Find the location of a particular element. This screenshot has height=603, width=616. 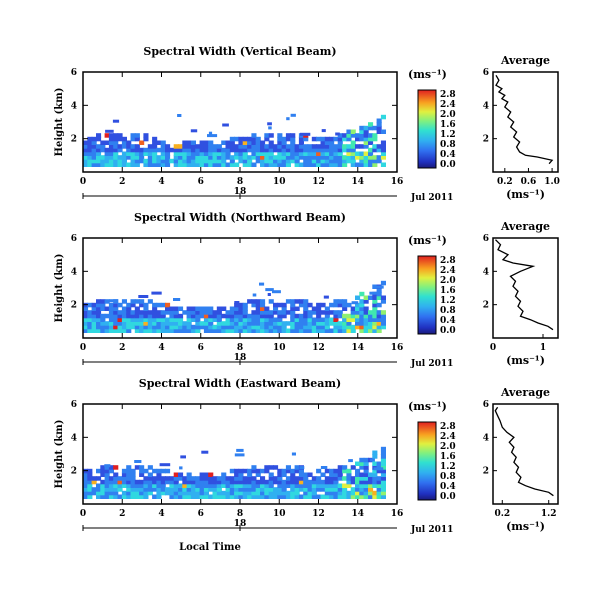

date-label: Jul 2011 is located at coordinates (431, 198).